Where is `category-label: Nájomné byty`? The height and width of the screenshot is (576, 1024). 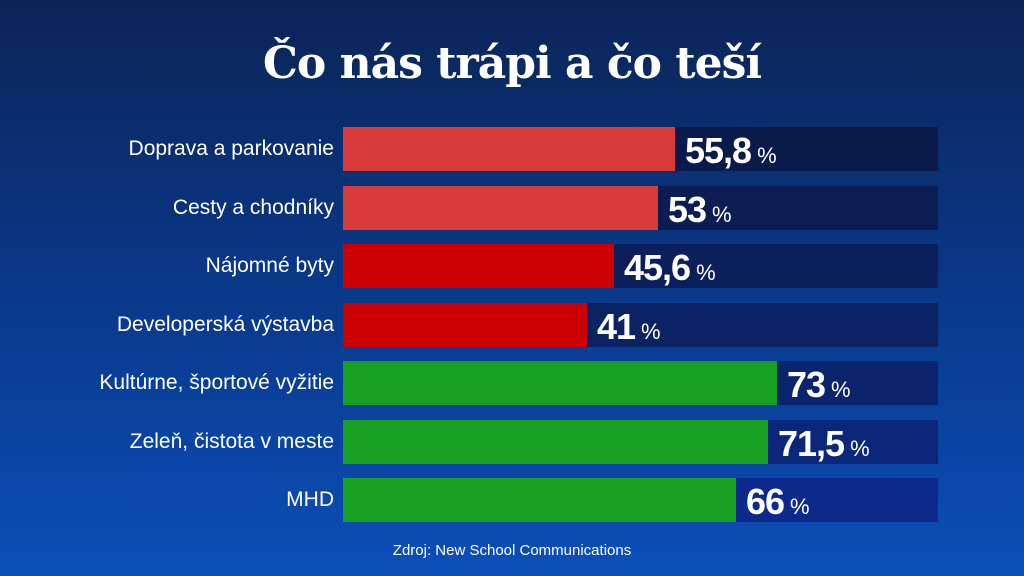 category-label: Nájomné byty is located at coordinates (269, 265).